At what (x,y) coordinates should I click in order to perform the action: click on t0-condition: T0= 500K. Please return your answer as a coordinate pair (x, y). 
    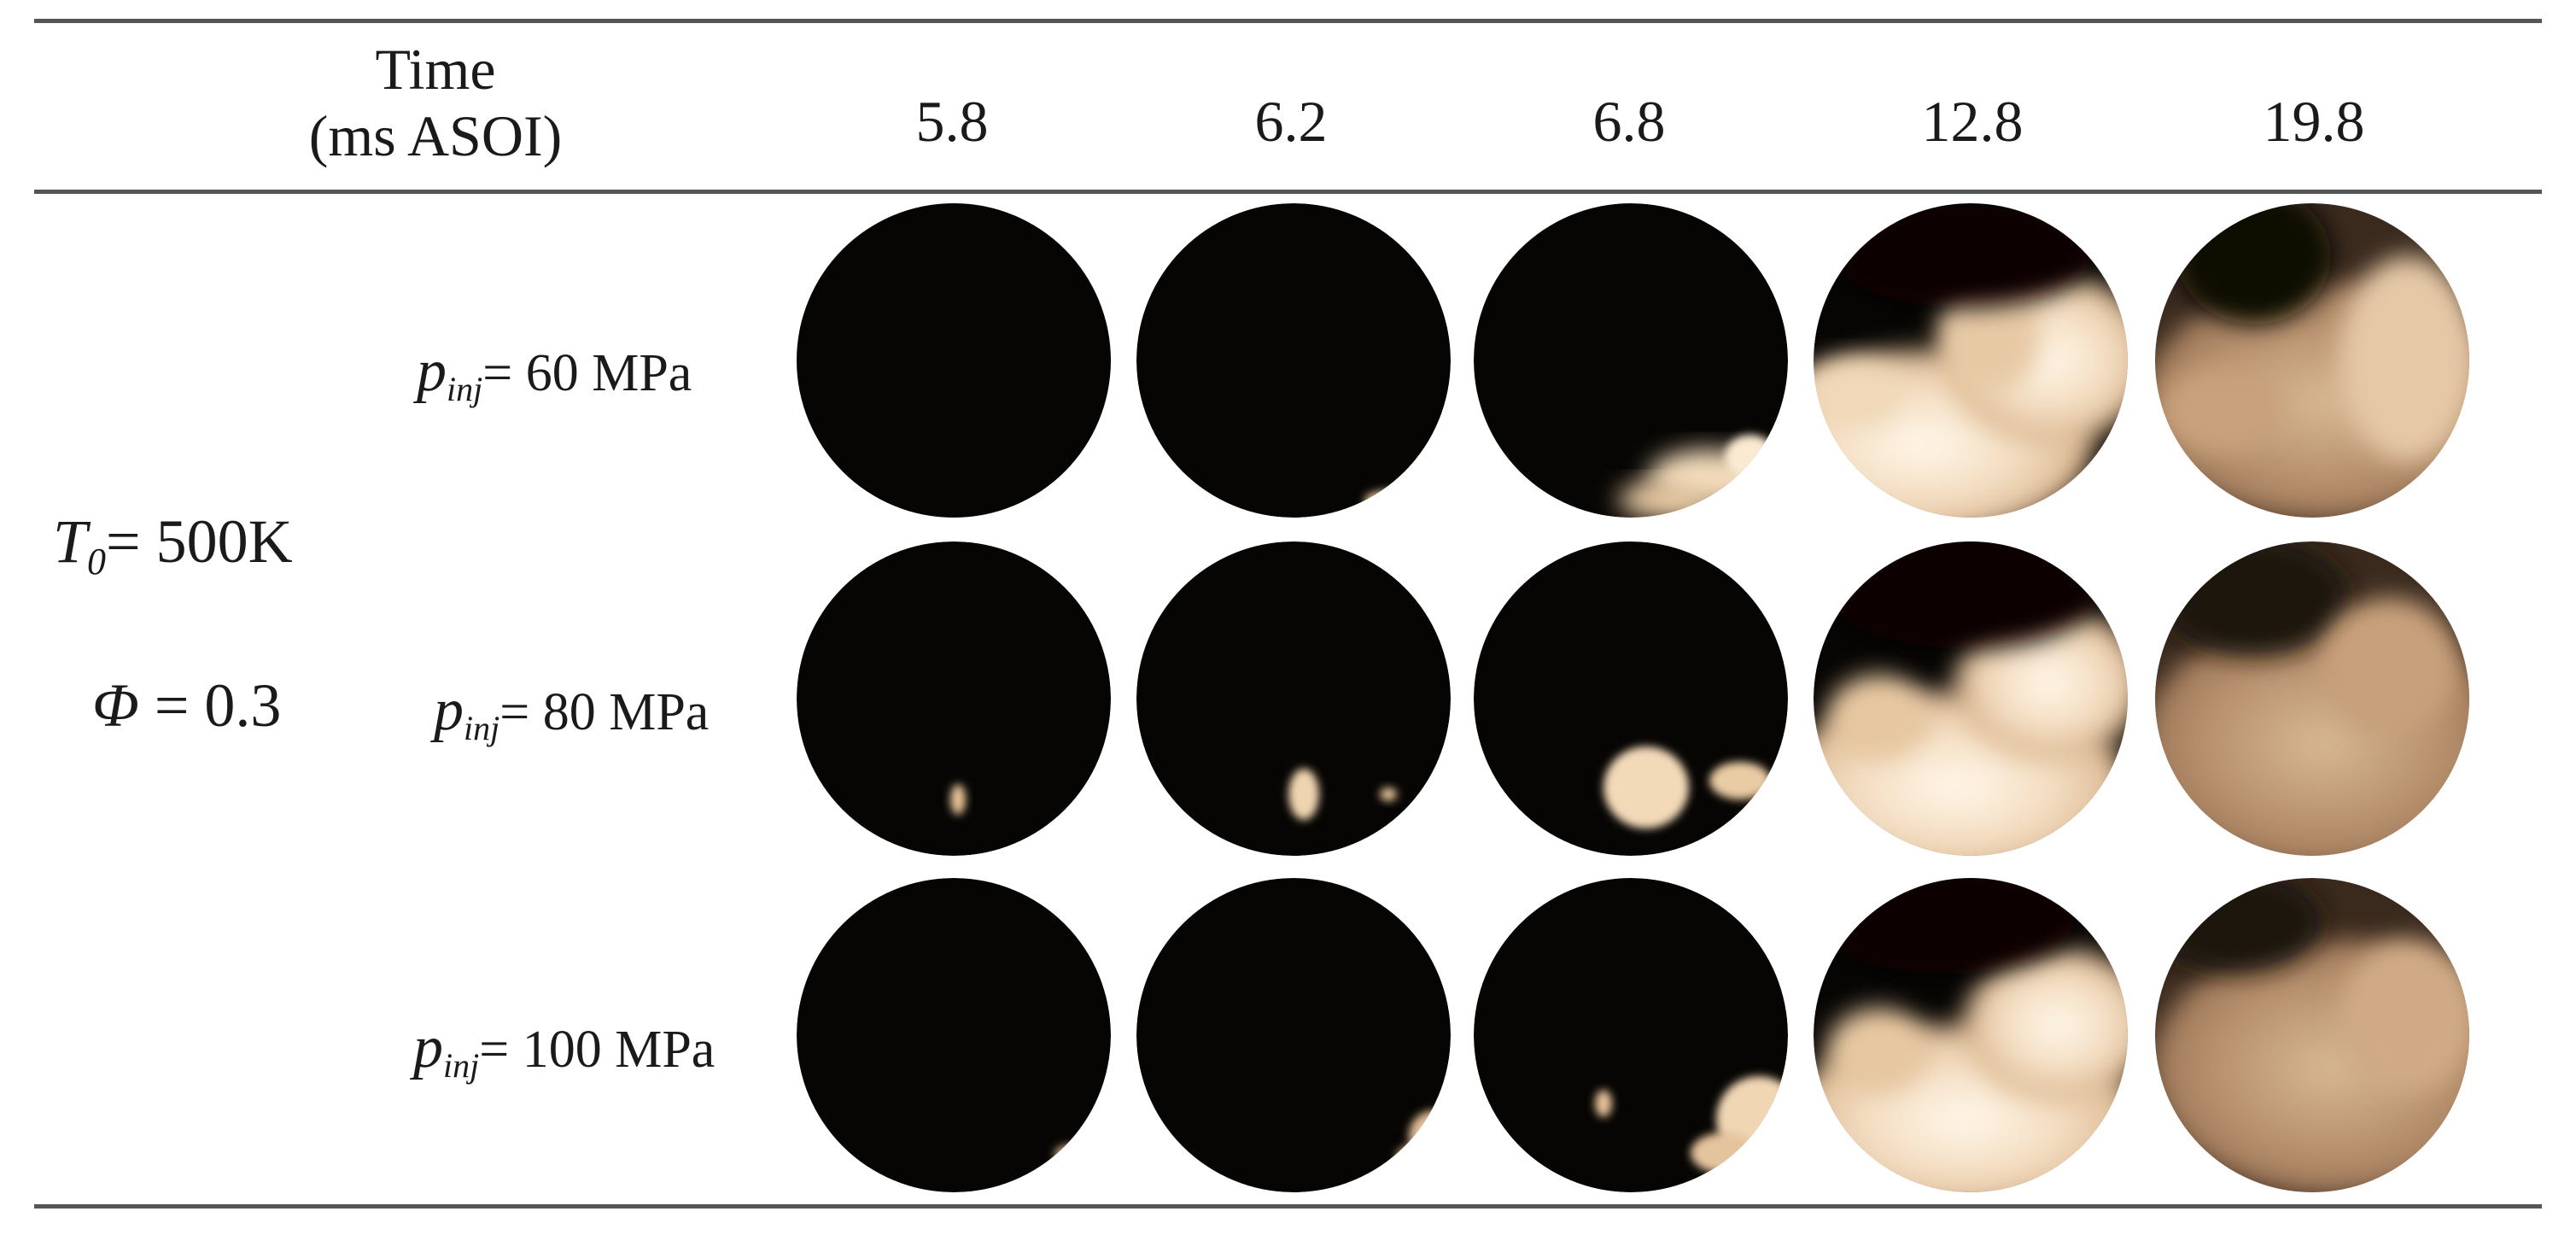
    Looking at the image, I should click on (173, 546).